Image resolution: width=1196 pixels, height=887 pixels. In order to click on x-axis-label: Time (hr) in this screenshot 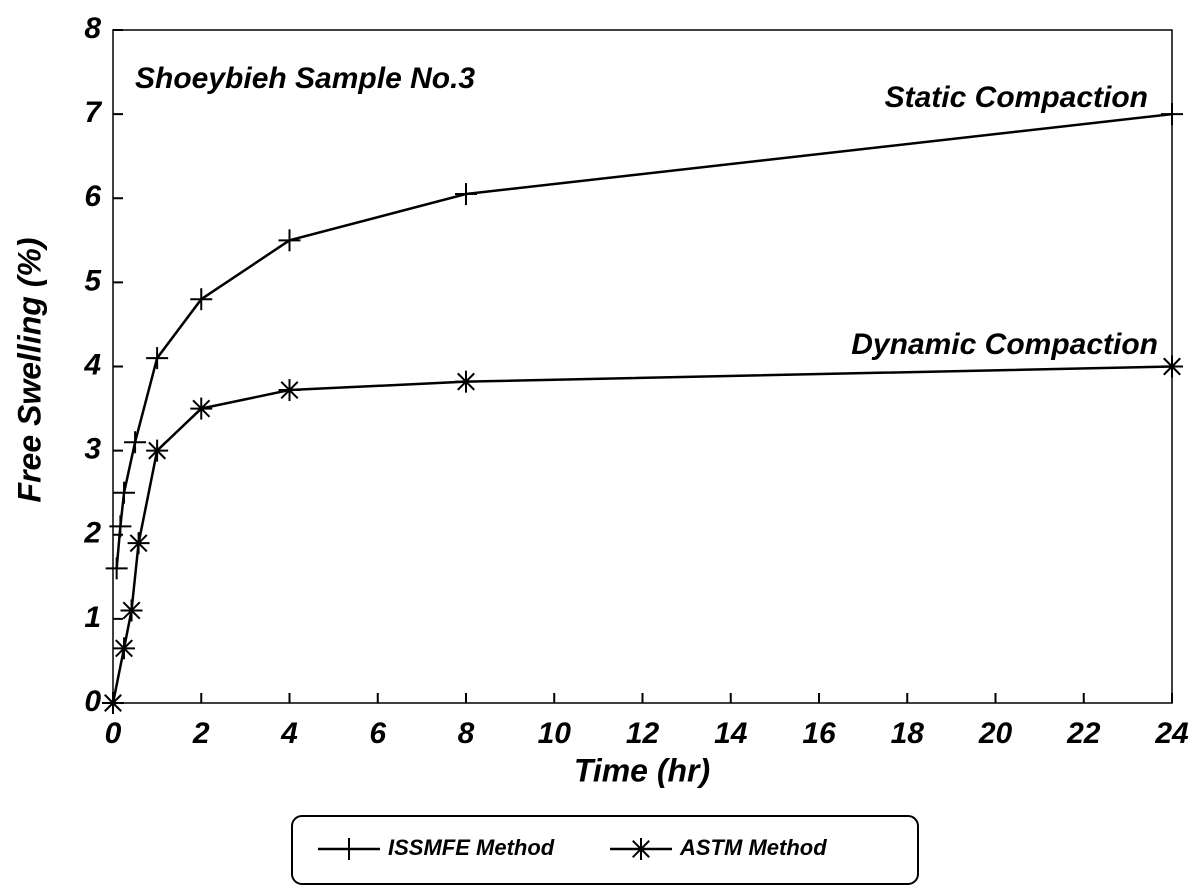, I will do `click(642, 770)`.